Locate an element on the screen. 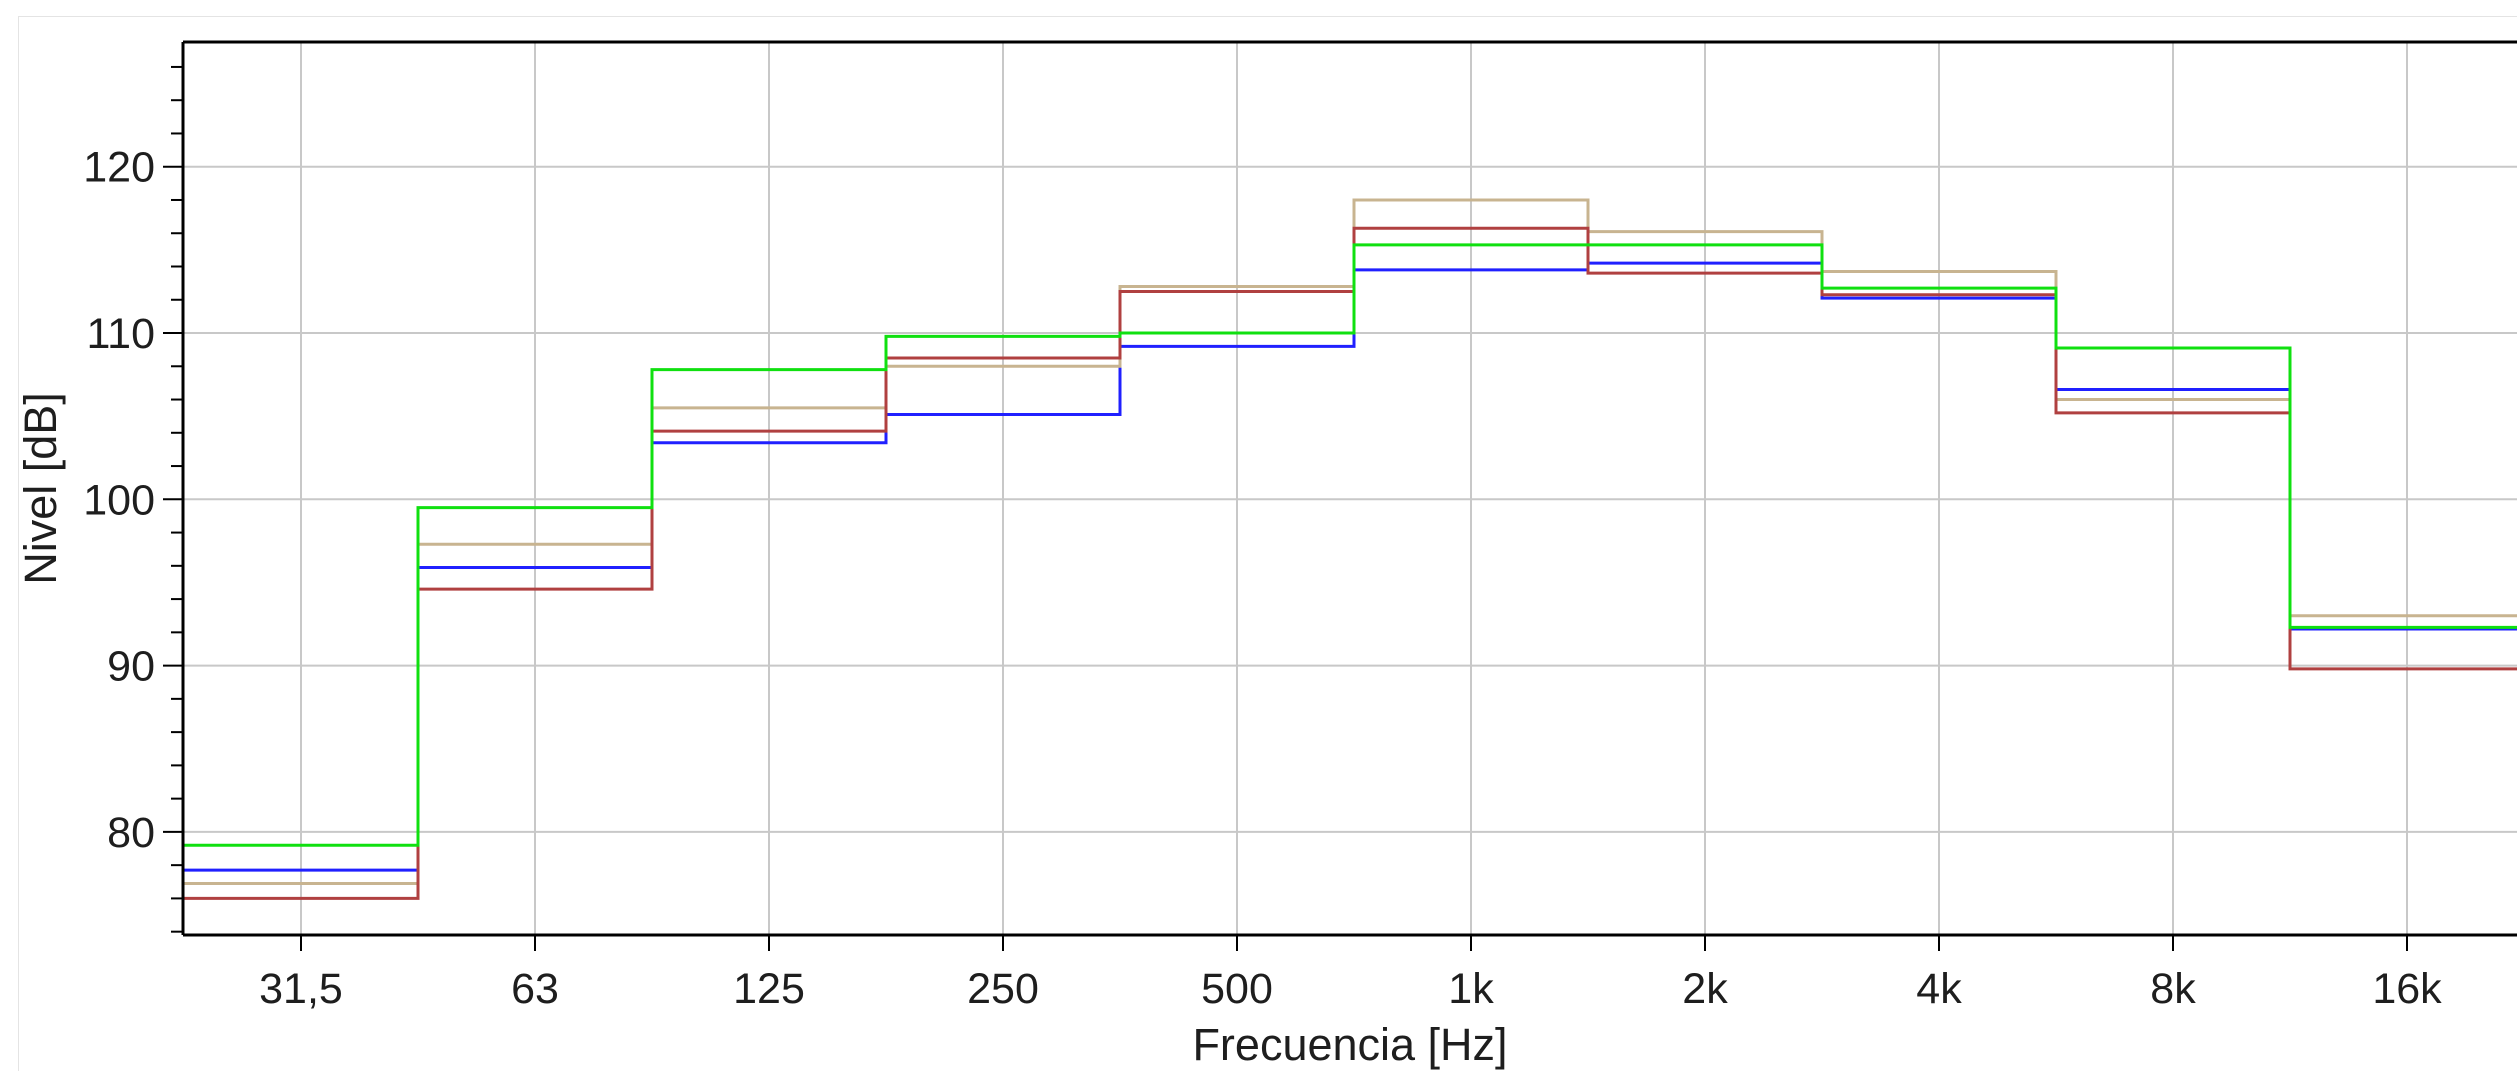  x-axis-title: Frecuencia [Hz] is located at coordinates (1349, 1044).